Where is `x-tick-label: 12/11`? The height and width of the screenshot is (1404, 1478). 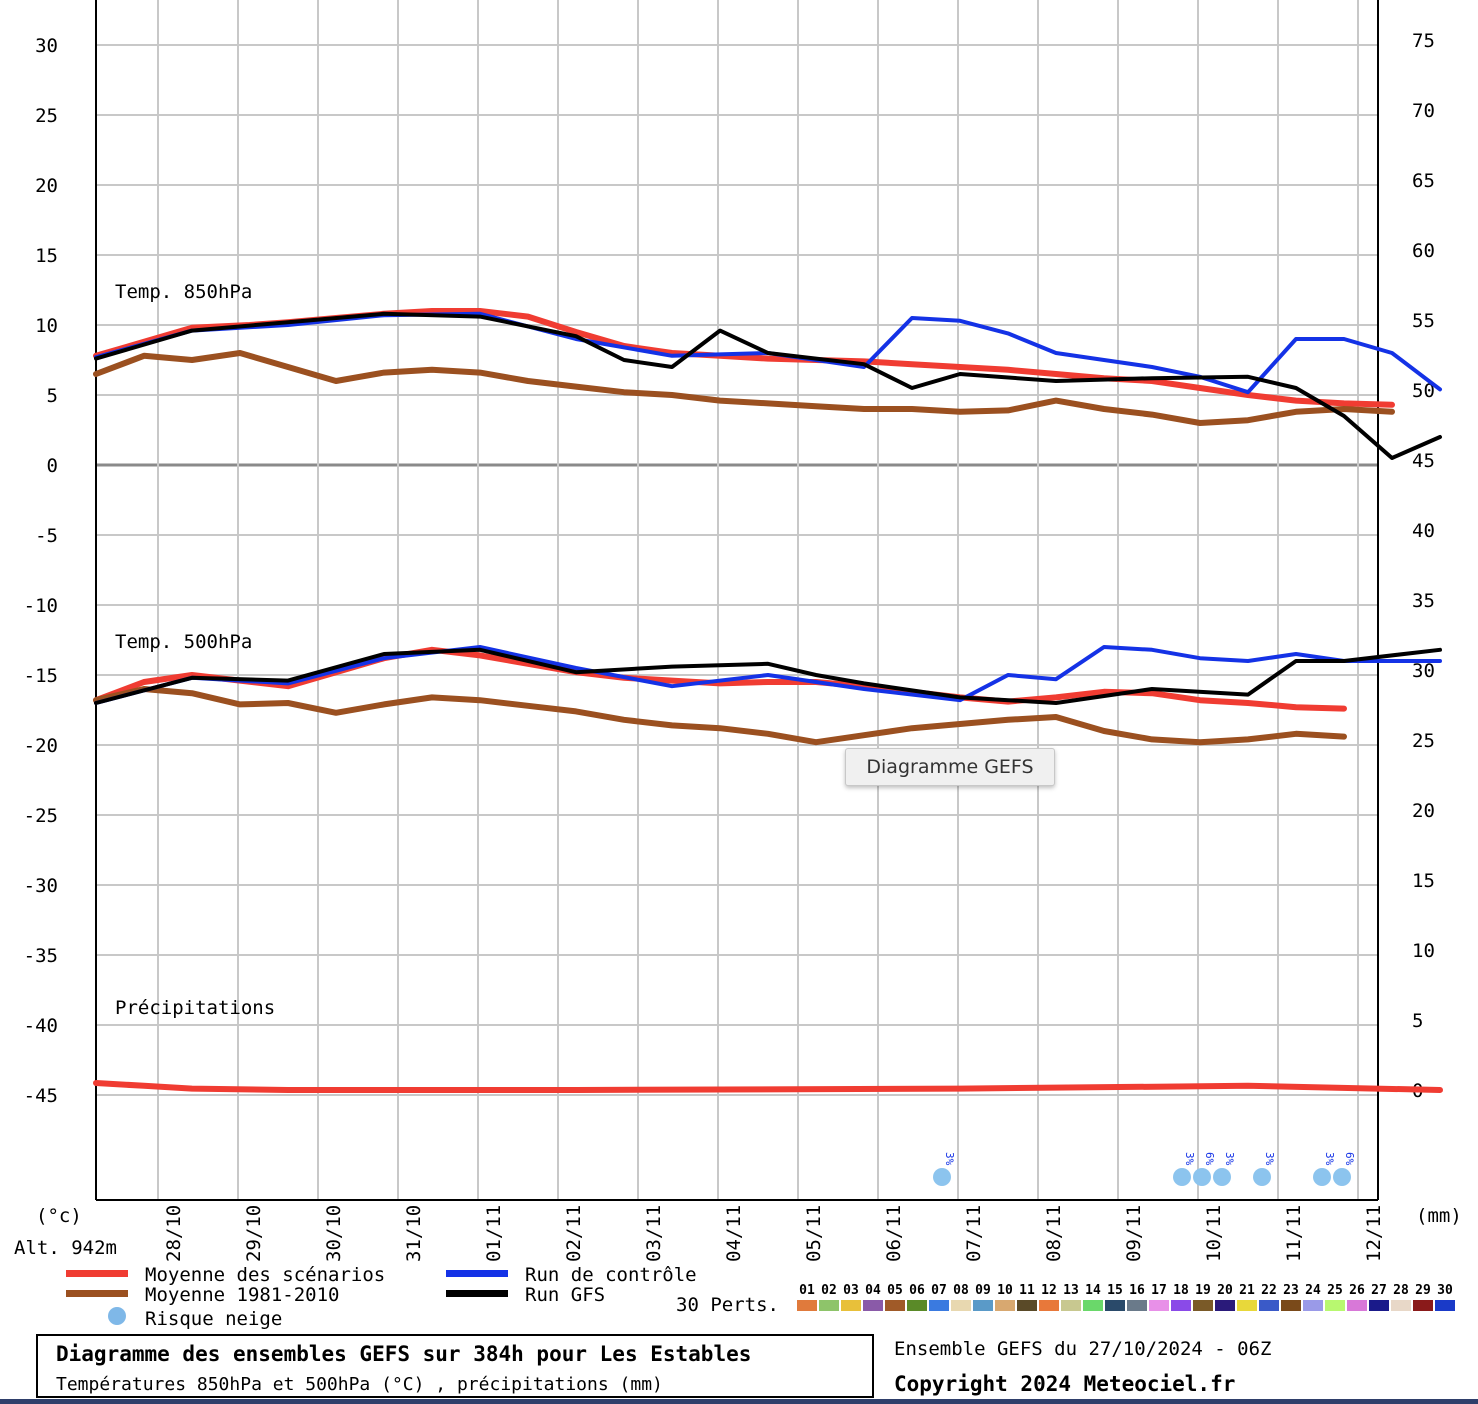
x-tick-label: 12/11 is located at coordinates (1374, 1233).